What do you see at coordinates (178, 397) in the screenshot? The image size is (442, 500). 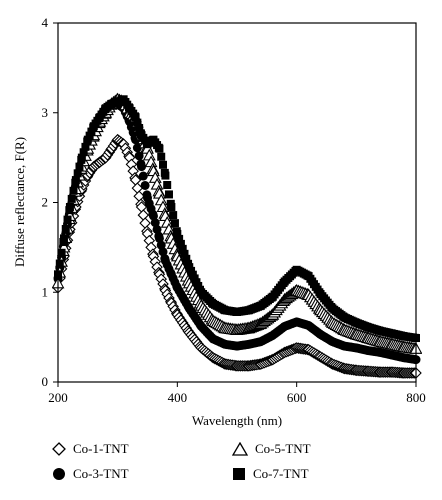 I see `x-tick-label: 400` at bounding box center [178, 397].